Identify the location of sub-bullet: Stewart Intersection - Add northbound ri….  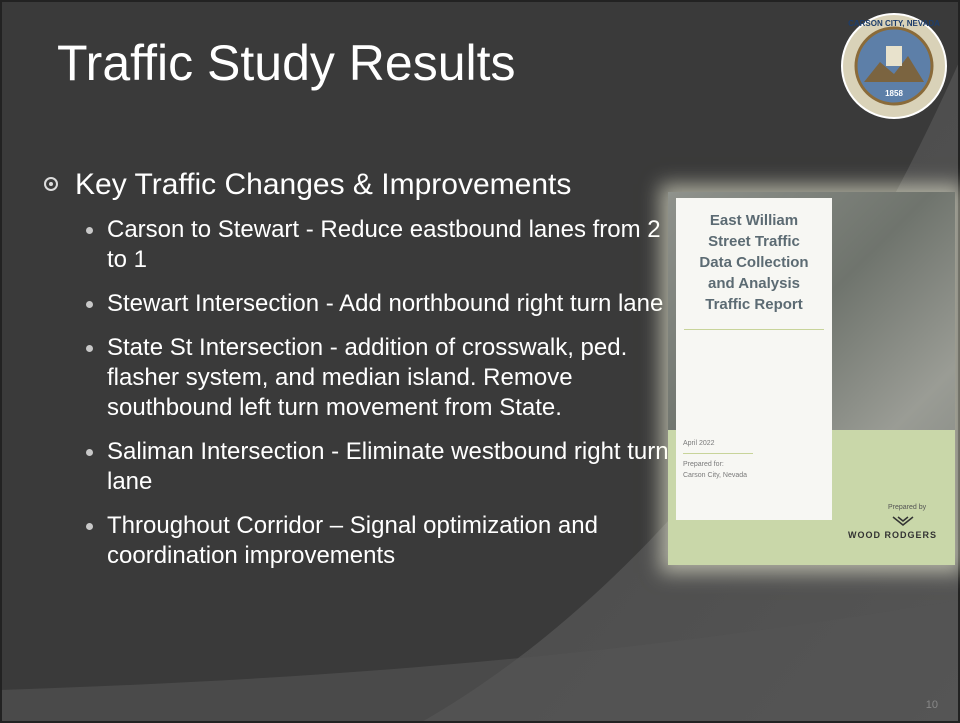
(378, 304).